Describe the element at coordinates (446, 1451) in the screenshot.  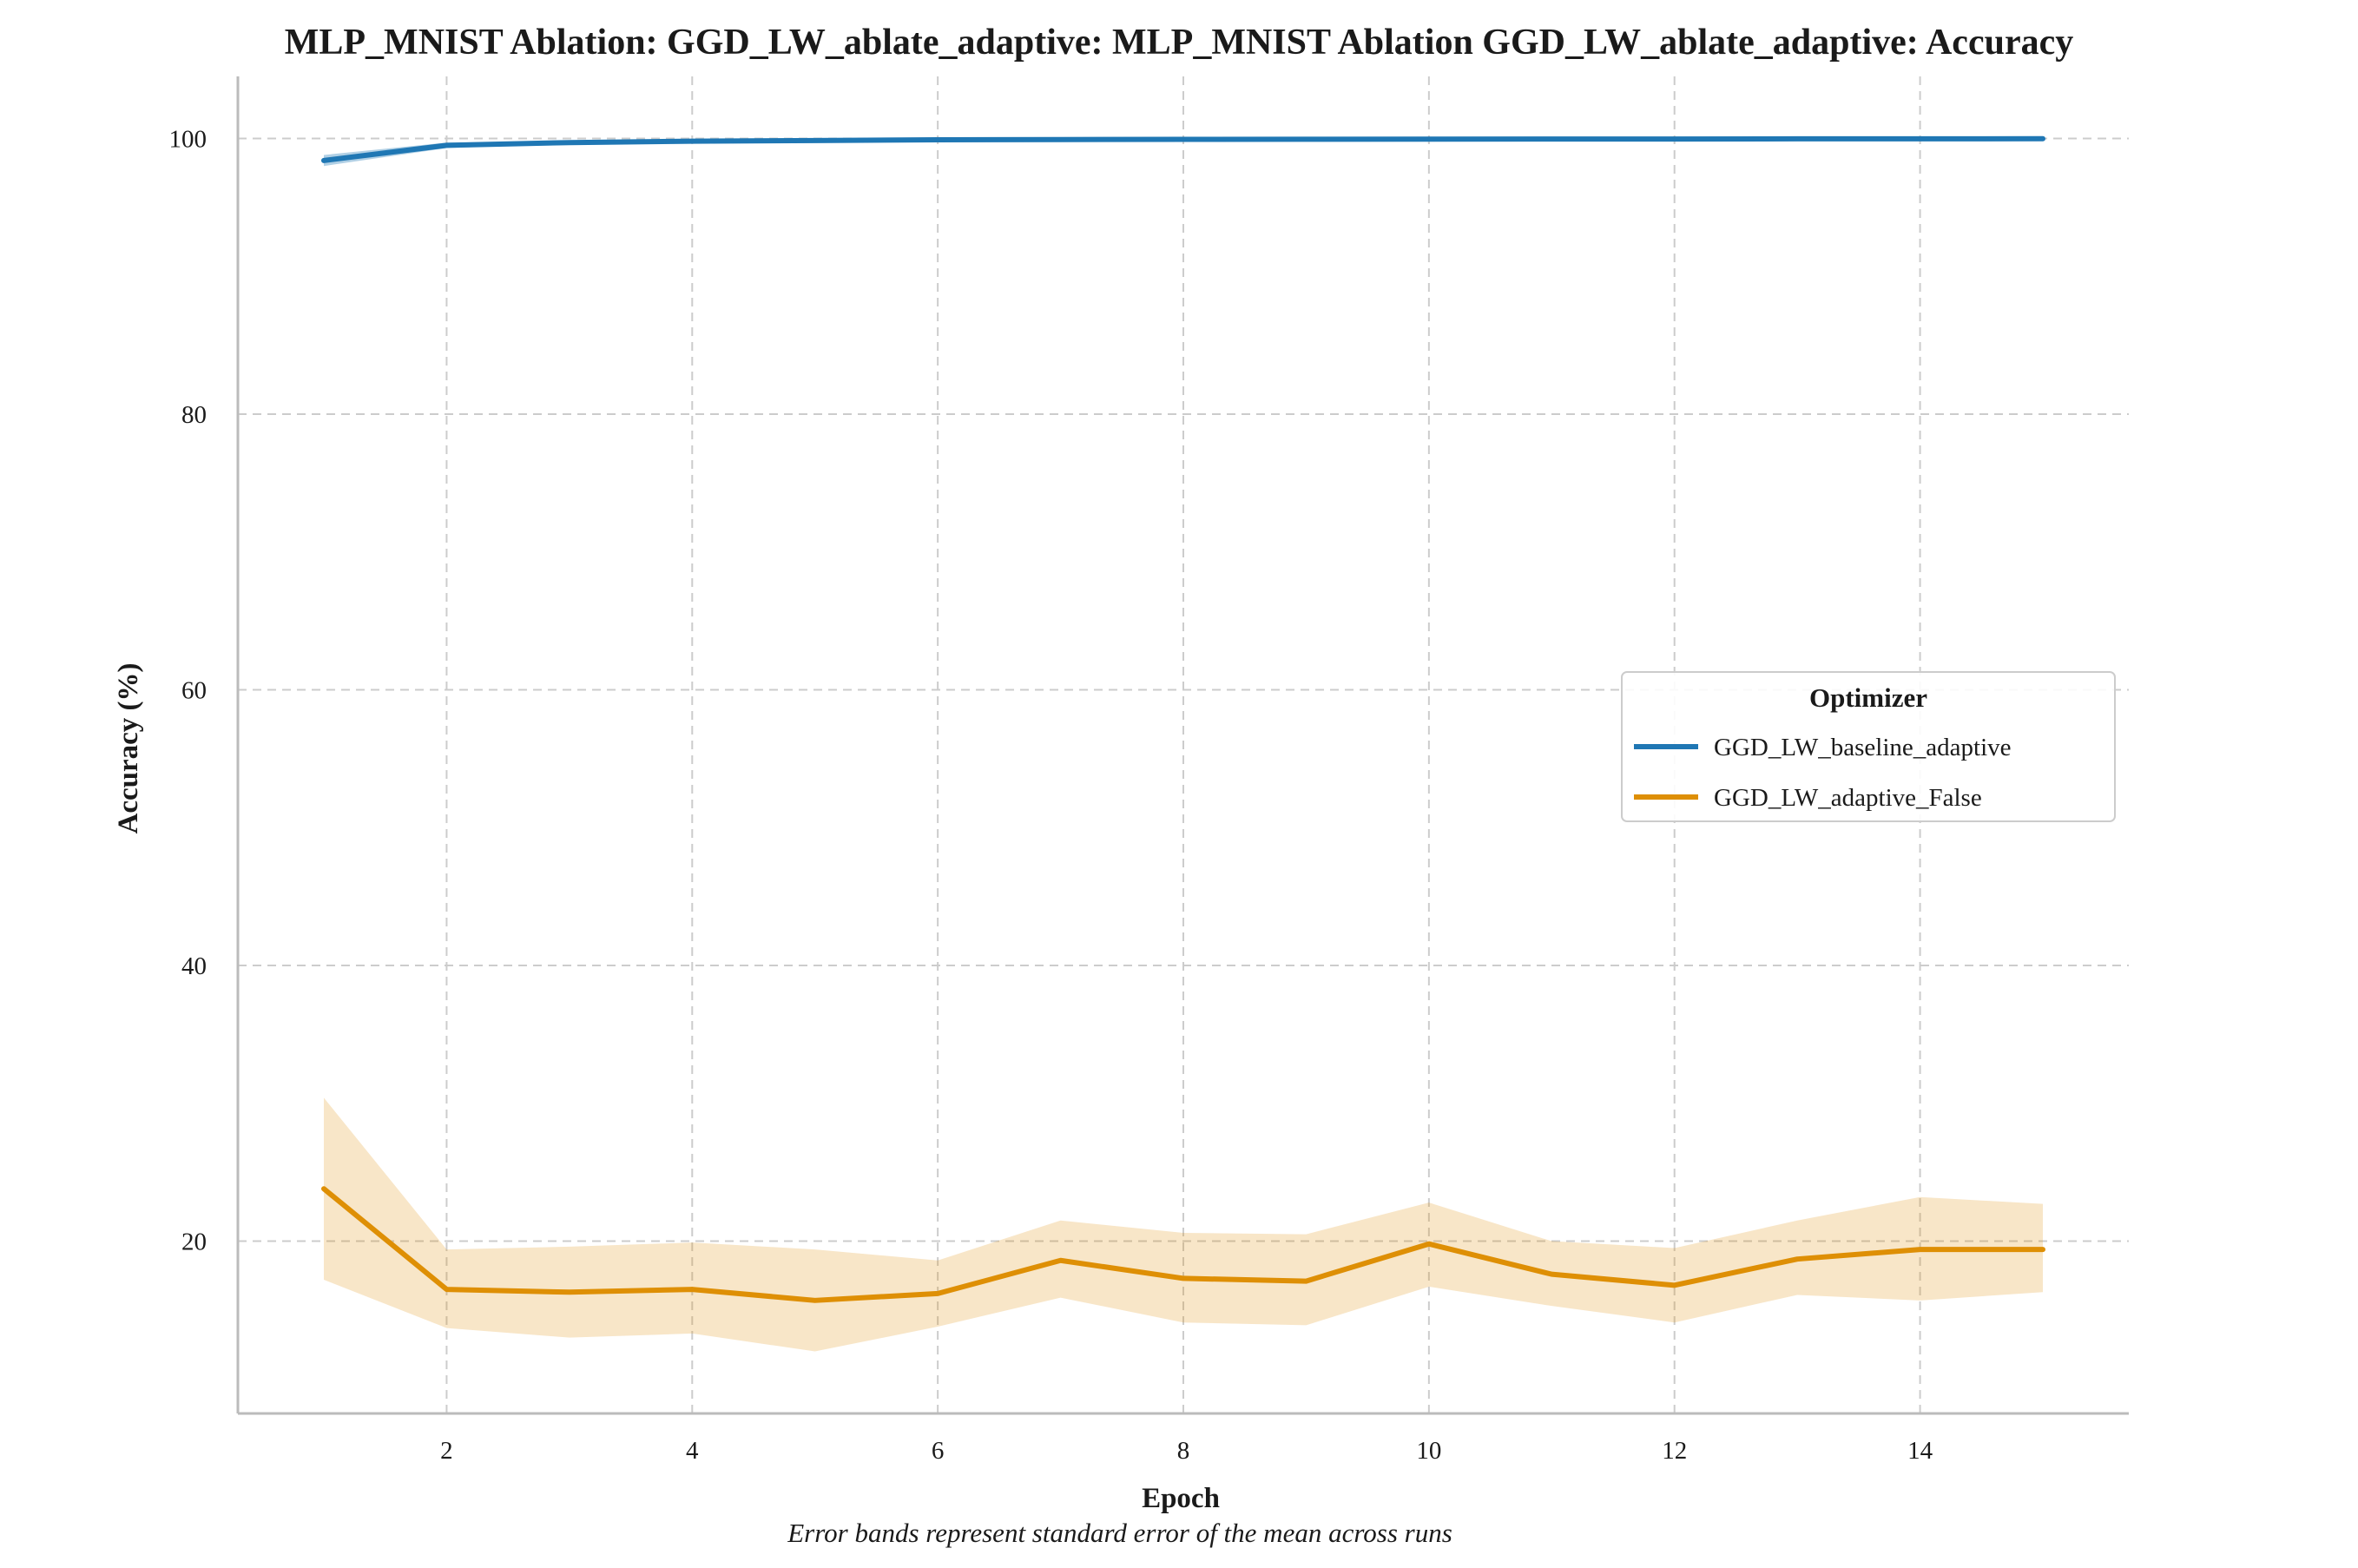
I see `x-tick-label: 2` at that location.